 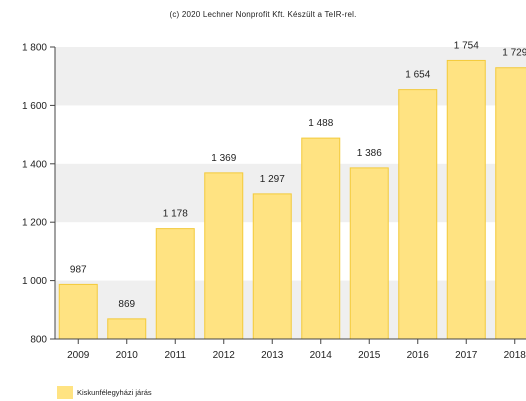 What do you see at coordinates (223, 158) in the screenshot?
I see `data-label: 1 369` at bounding box center [223, 158].